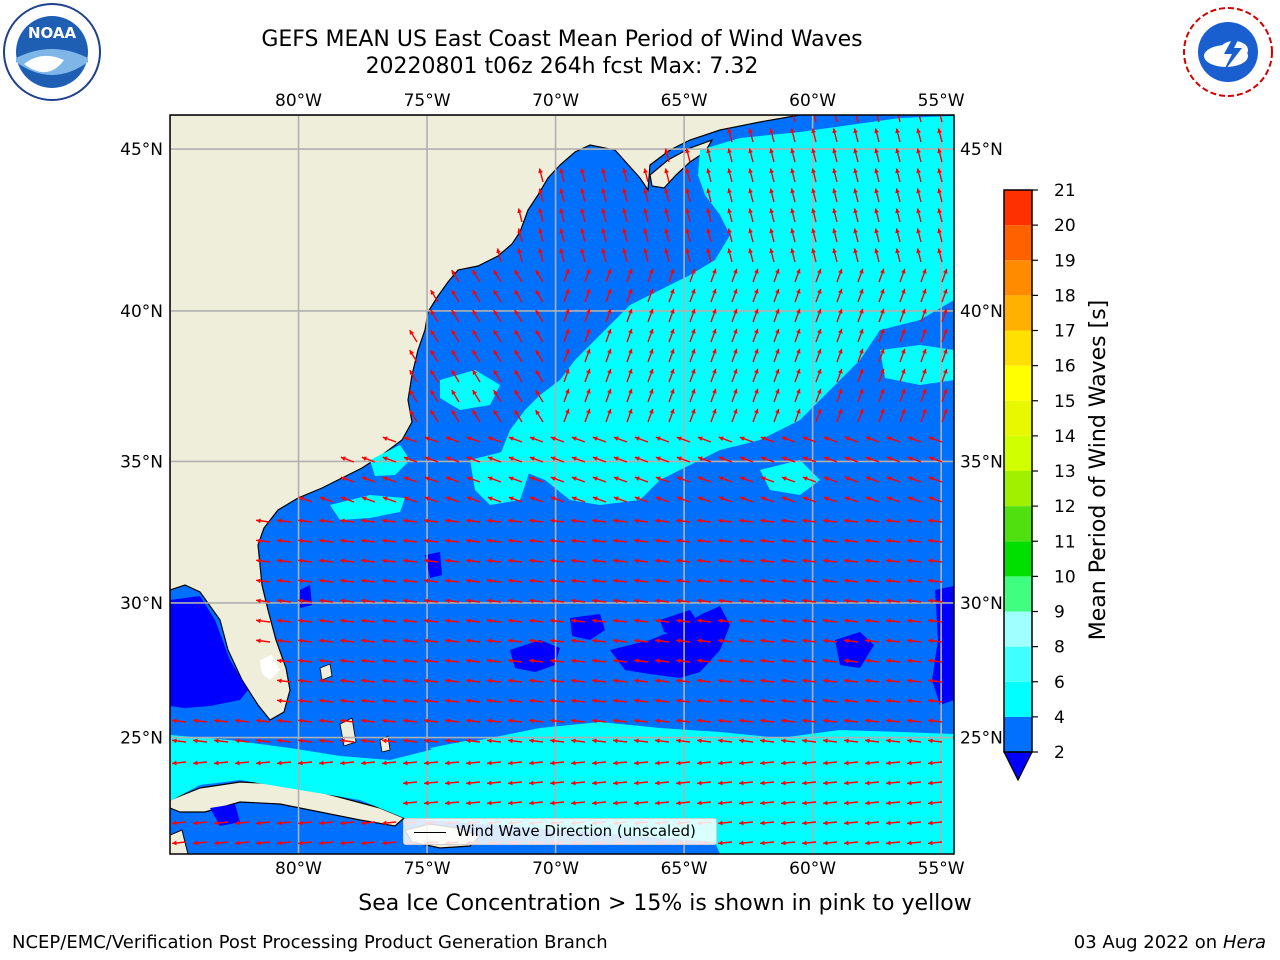 This screenshot has height=960, width=1280. What do you see at coordinates (1244, 942) in the screenshot?
I see `footer-machine: Hera` at bounding box center [1244, 942].